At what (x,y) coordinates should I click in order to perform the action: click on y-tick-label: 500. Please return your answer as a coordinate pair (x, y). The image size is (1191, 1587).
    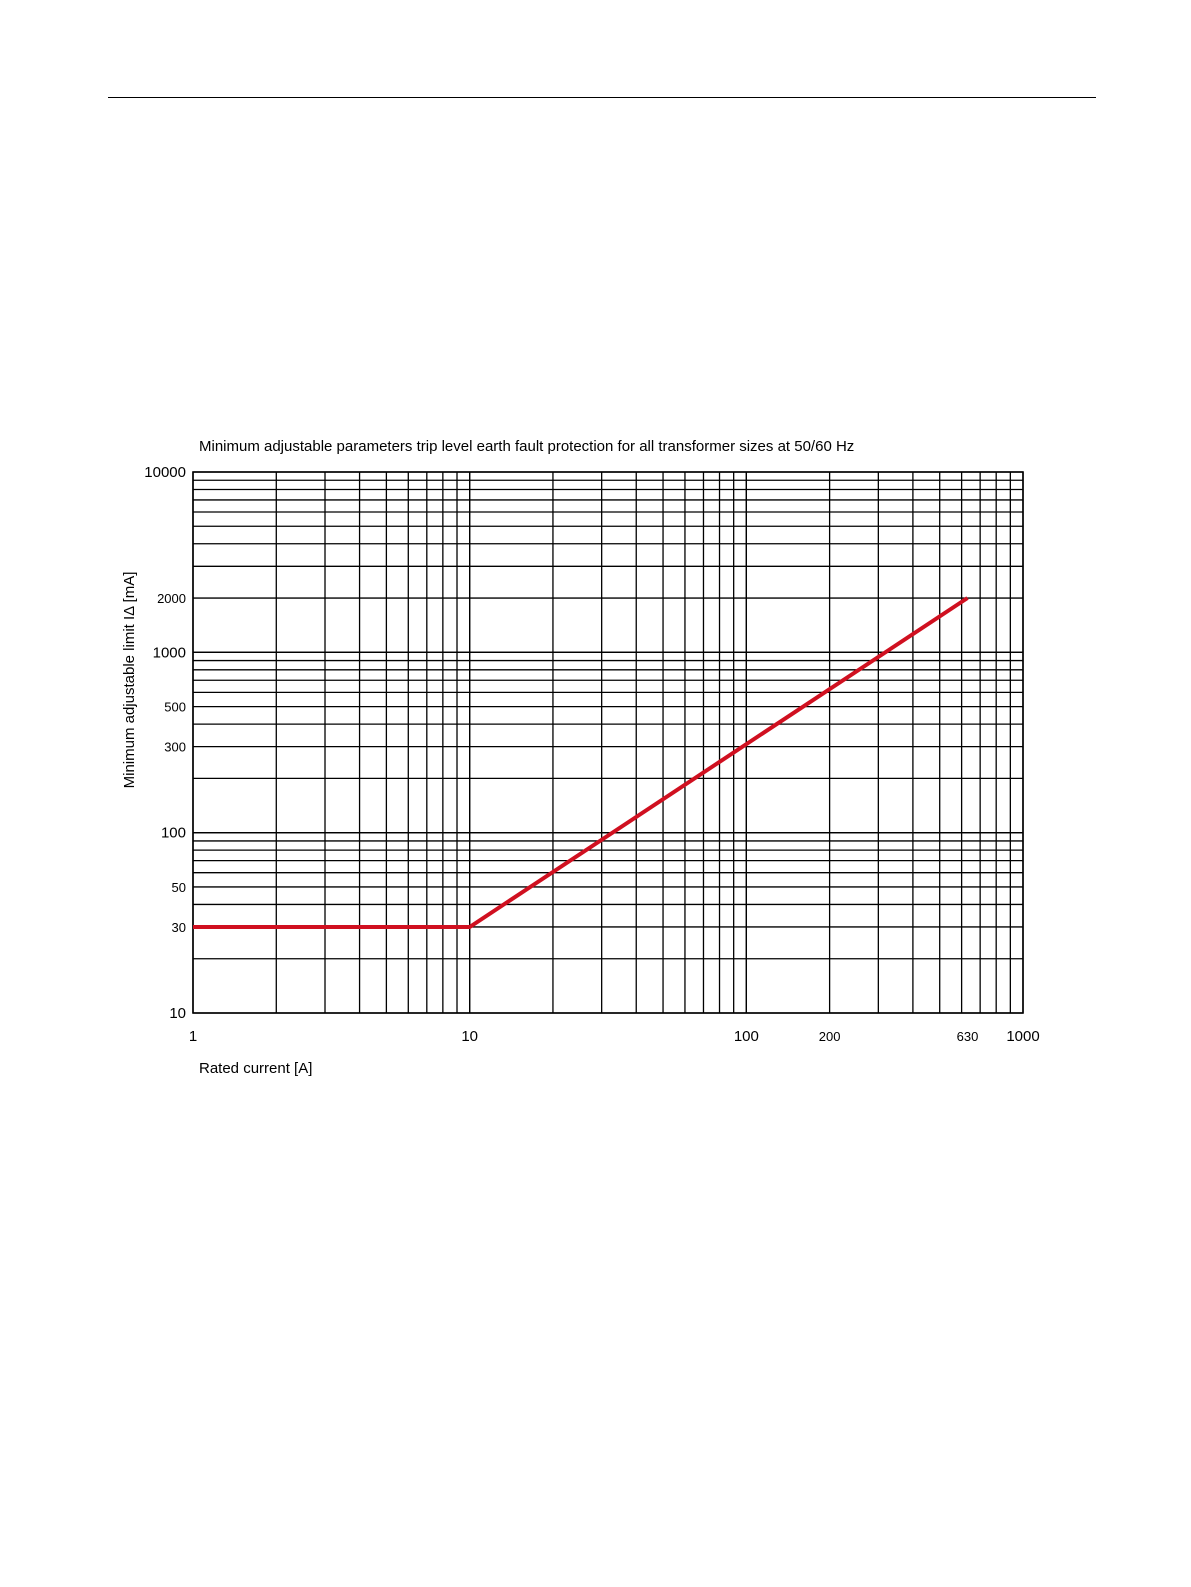
    Looking at the image, I should click on (175, 707).